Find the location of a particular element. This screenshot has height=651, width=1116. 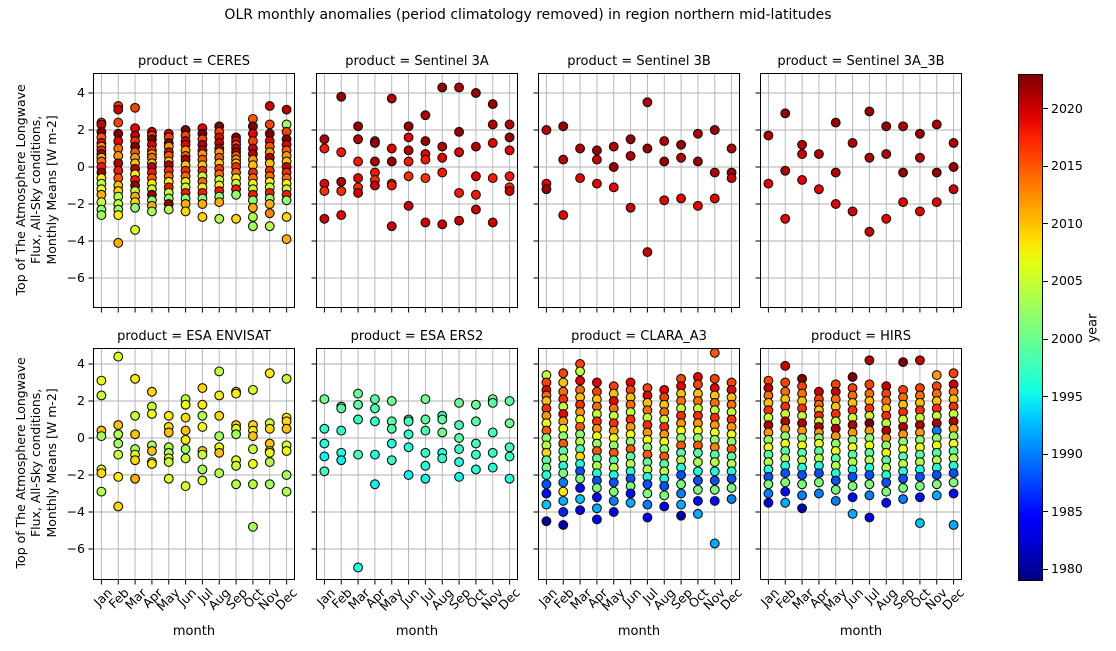

colorbar-gradient is located at coordinates (1030, 327).